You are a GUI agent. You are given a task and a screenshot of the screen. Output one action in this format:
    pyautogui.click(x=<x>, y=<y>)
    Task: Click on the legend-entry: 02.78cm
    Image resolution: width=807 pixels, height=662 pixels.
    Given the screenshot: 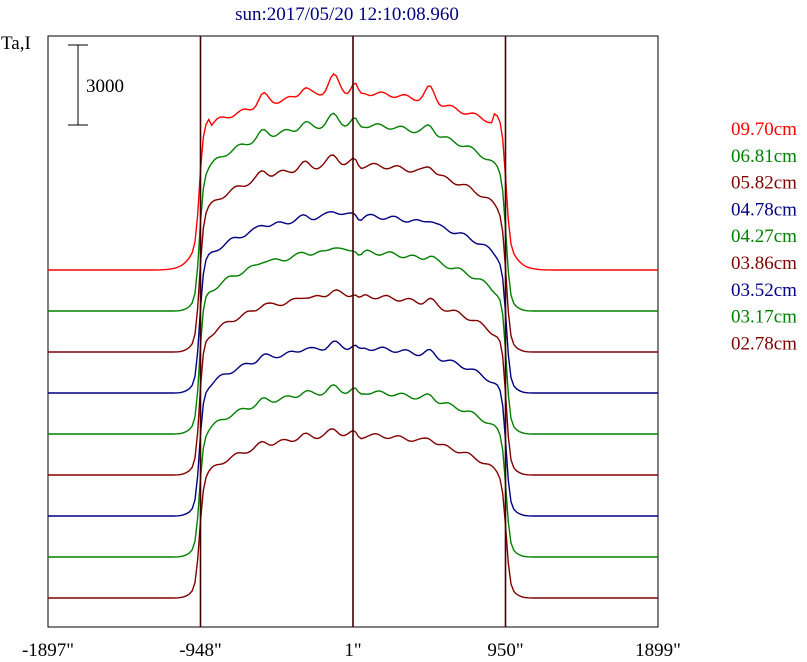 What is the action you would take?
    pyautogui.click(x=764, y=343)
    